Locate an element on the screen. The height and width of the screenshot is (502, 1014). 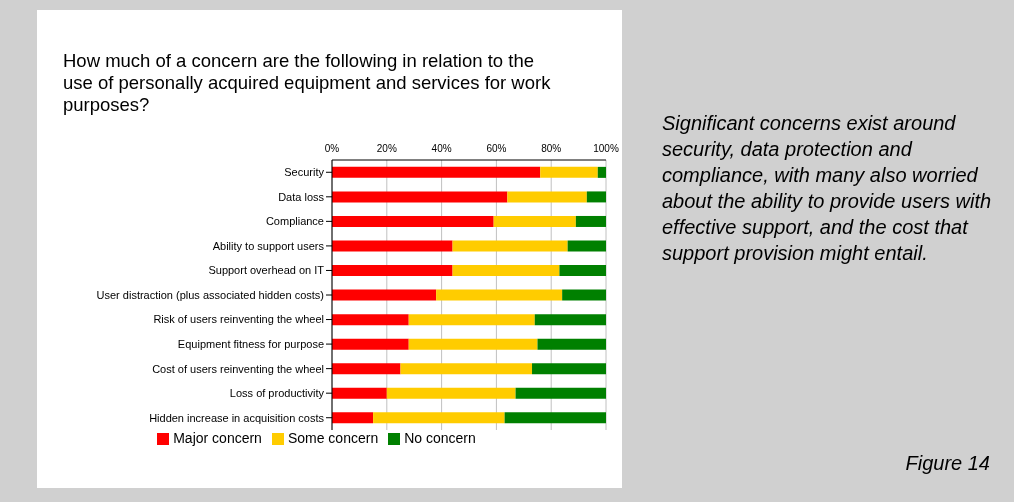
y-tick-label: Support overhead on IT is located at coordinates (266, 270).